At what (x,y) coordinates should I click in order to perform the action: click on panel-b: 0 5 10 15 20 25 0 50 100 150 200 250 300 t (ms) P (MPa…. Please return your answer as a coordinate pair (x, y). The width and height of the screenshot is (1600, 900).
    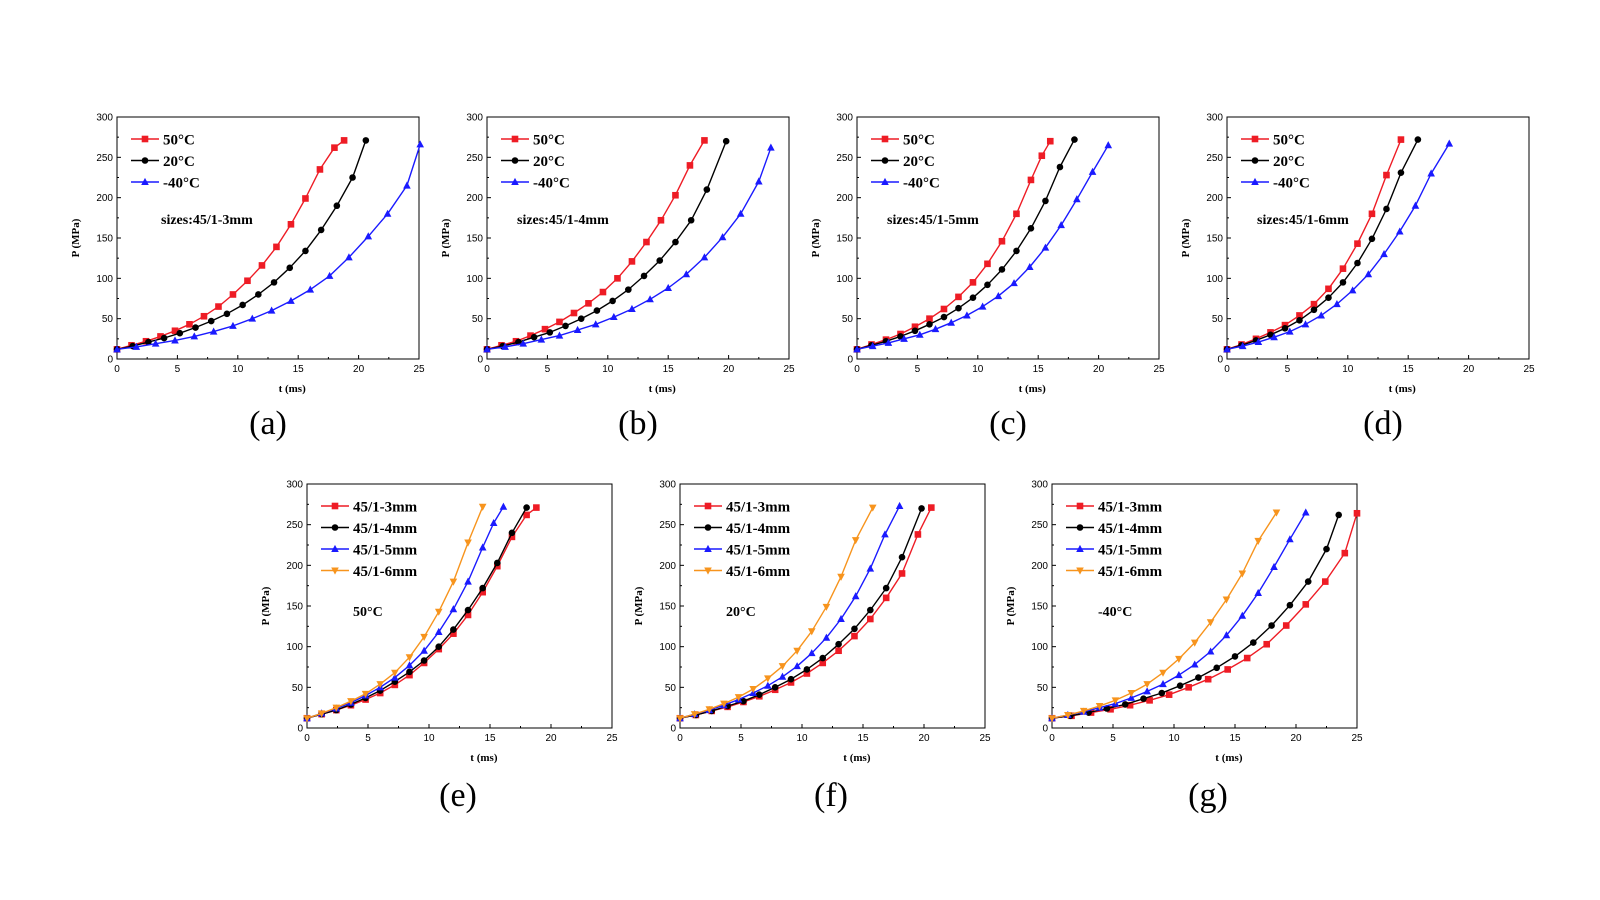
    Looking at the image, I should click on (610, 255).